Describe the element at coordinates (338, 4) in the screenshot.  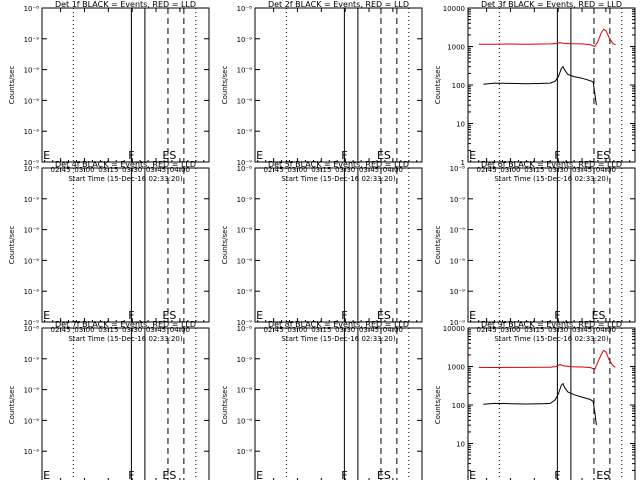
I see `panel-title: Det 2f BLACK = Events, RED = LLD` at that location.